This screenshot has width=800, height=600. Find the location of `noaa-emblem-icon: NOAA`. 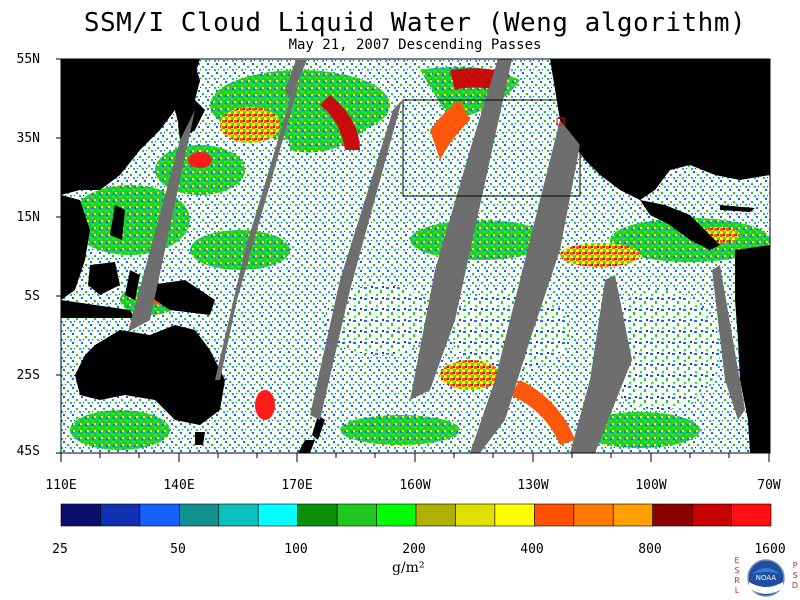

noaa-emblem-icon: NOAA is located at coordinates (766, 578).